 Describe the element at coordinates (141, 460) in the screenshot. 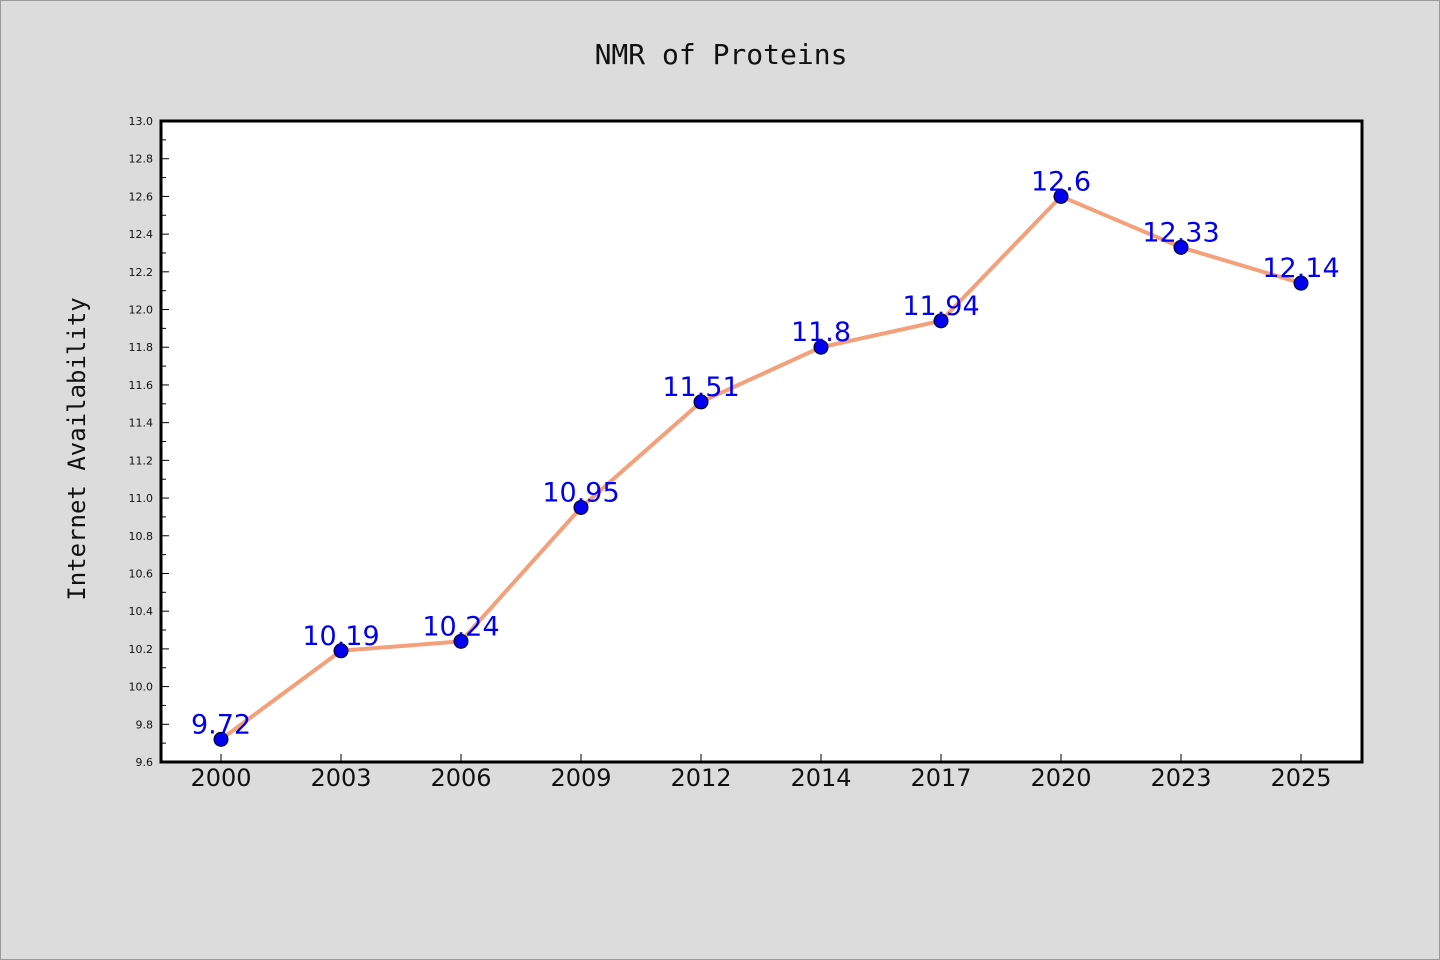

I see `y-tick-label: 11.2` at that location.